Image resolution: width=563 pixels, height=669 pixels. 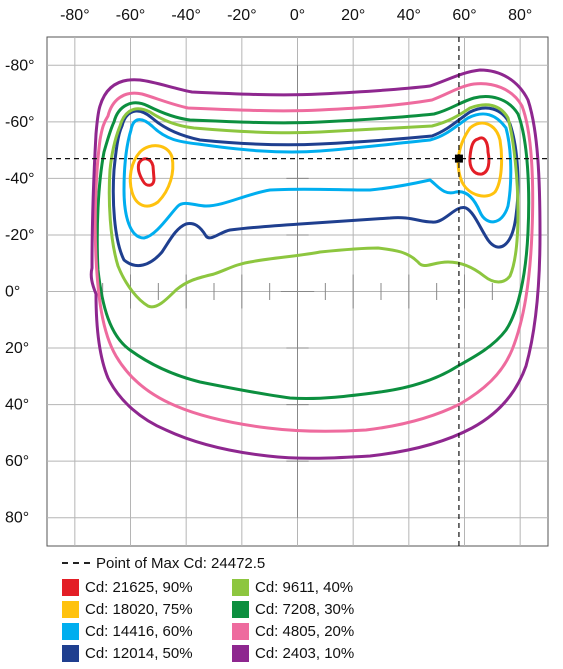 What do you see at coordinates (20, 178) in the screenshot?
I see `y-tick-label: -40°` at bounding box center [20, 178].